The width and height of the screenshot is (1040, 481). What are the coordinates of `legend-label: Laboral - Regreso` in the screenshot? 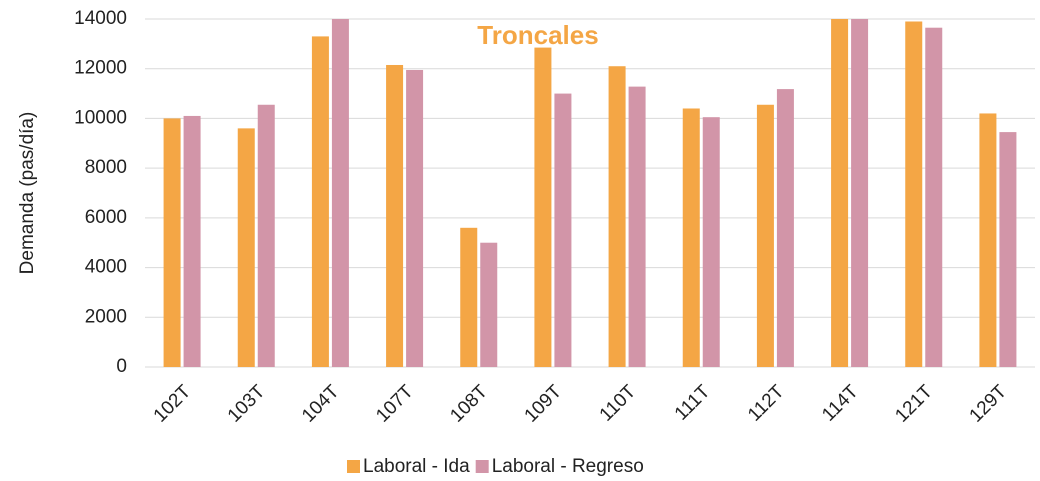 It's located at (568, 466).